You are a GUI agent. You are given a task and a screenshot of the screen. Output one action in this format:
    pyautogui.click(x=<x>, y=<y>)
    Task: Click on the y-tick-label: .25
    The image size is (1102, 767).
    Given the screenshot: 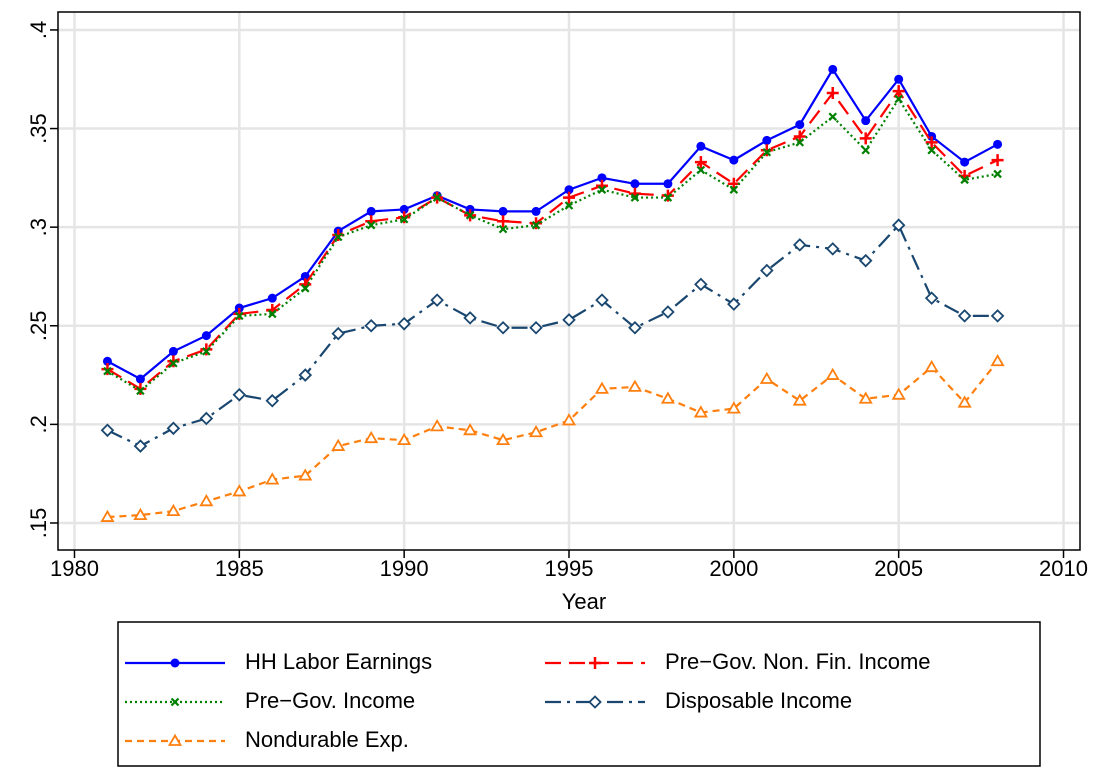 What is the action you would take?
    pyautogui.click(x=38, y=325)
    